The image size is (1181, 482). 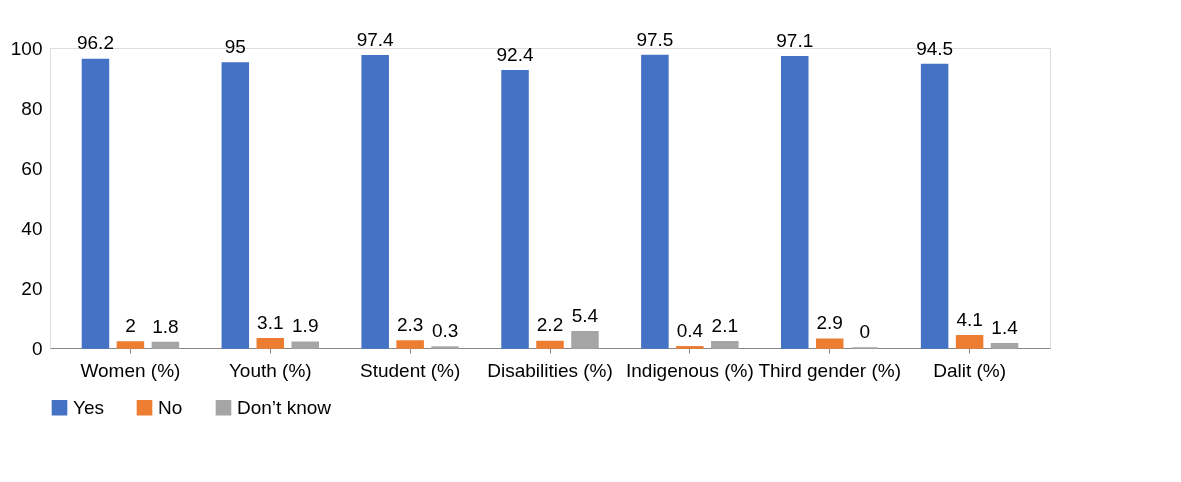 What do you see at coordinates (969, 319) in the screenshot?
I see `data-label: 4.1` at bounding box center [969, 319].